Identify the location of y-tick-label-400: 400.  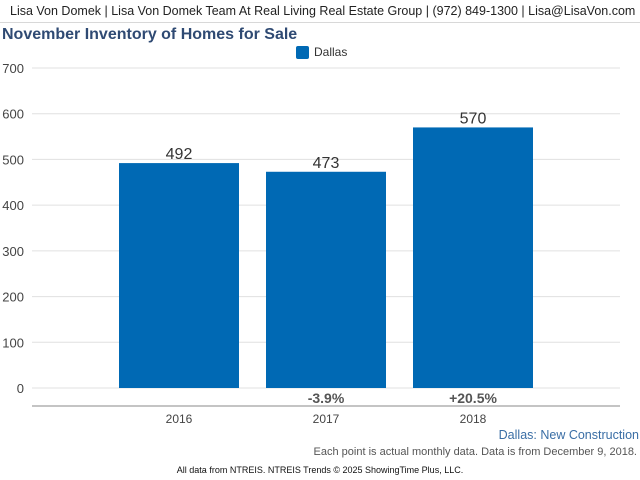
(13, 205).